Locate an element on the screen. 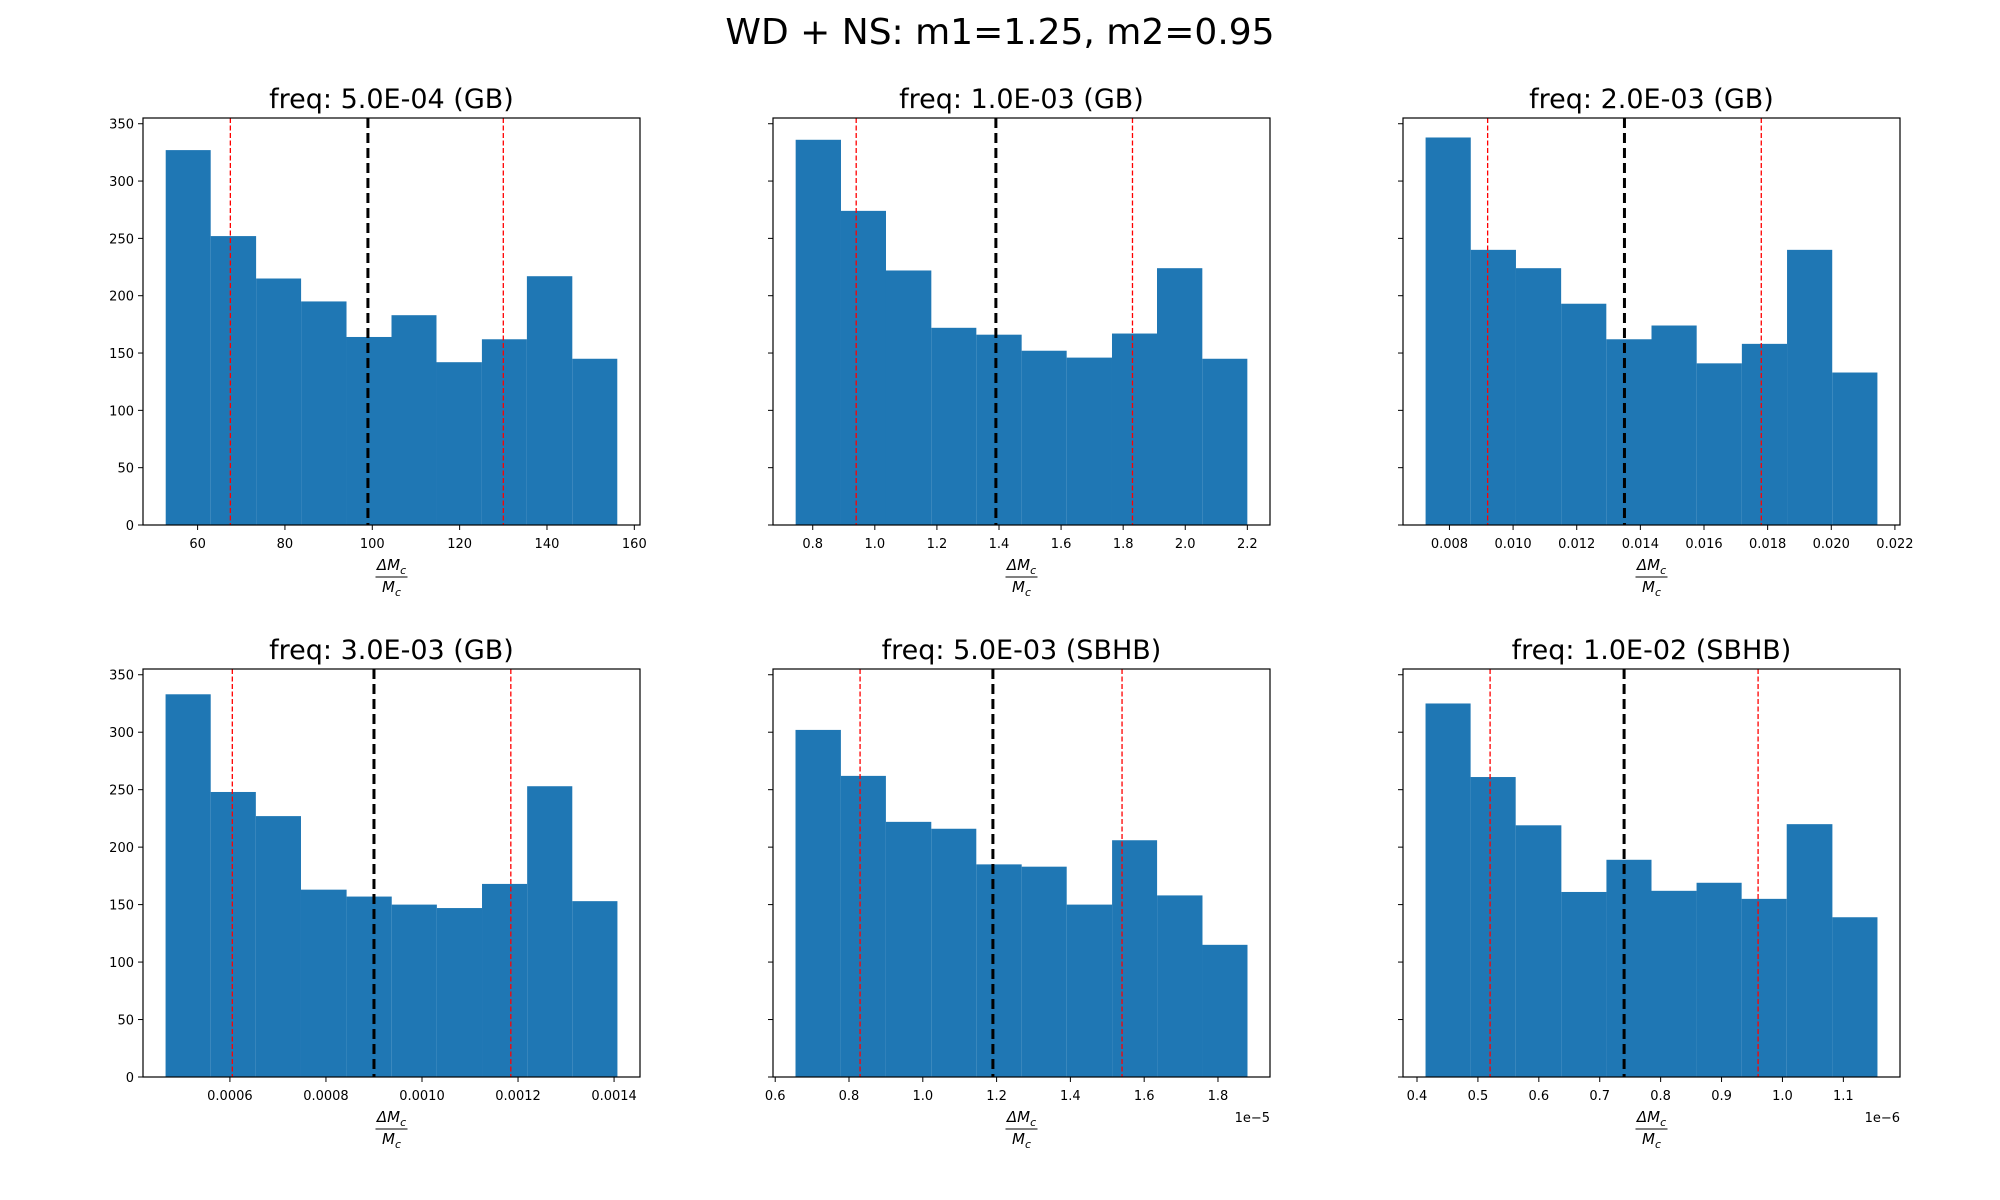  x-tick-label: 0.6 is located at coordinates (775, 1096).